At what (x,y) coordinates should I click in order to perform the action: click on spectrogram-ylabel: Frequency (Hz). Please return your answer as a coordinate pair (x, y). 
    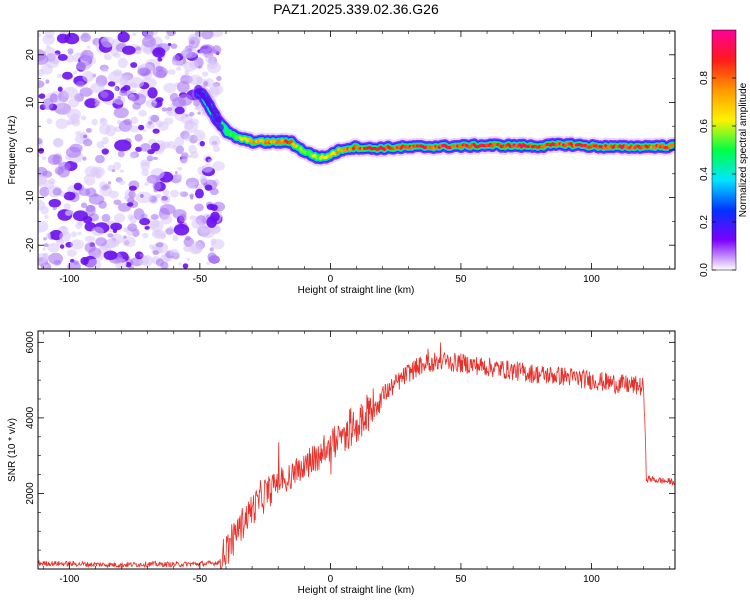
    Looking at the image, I should click on (12, 150).